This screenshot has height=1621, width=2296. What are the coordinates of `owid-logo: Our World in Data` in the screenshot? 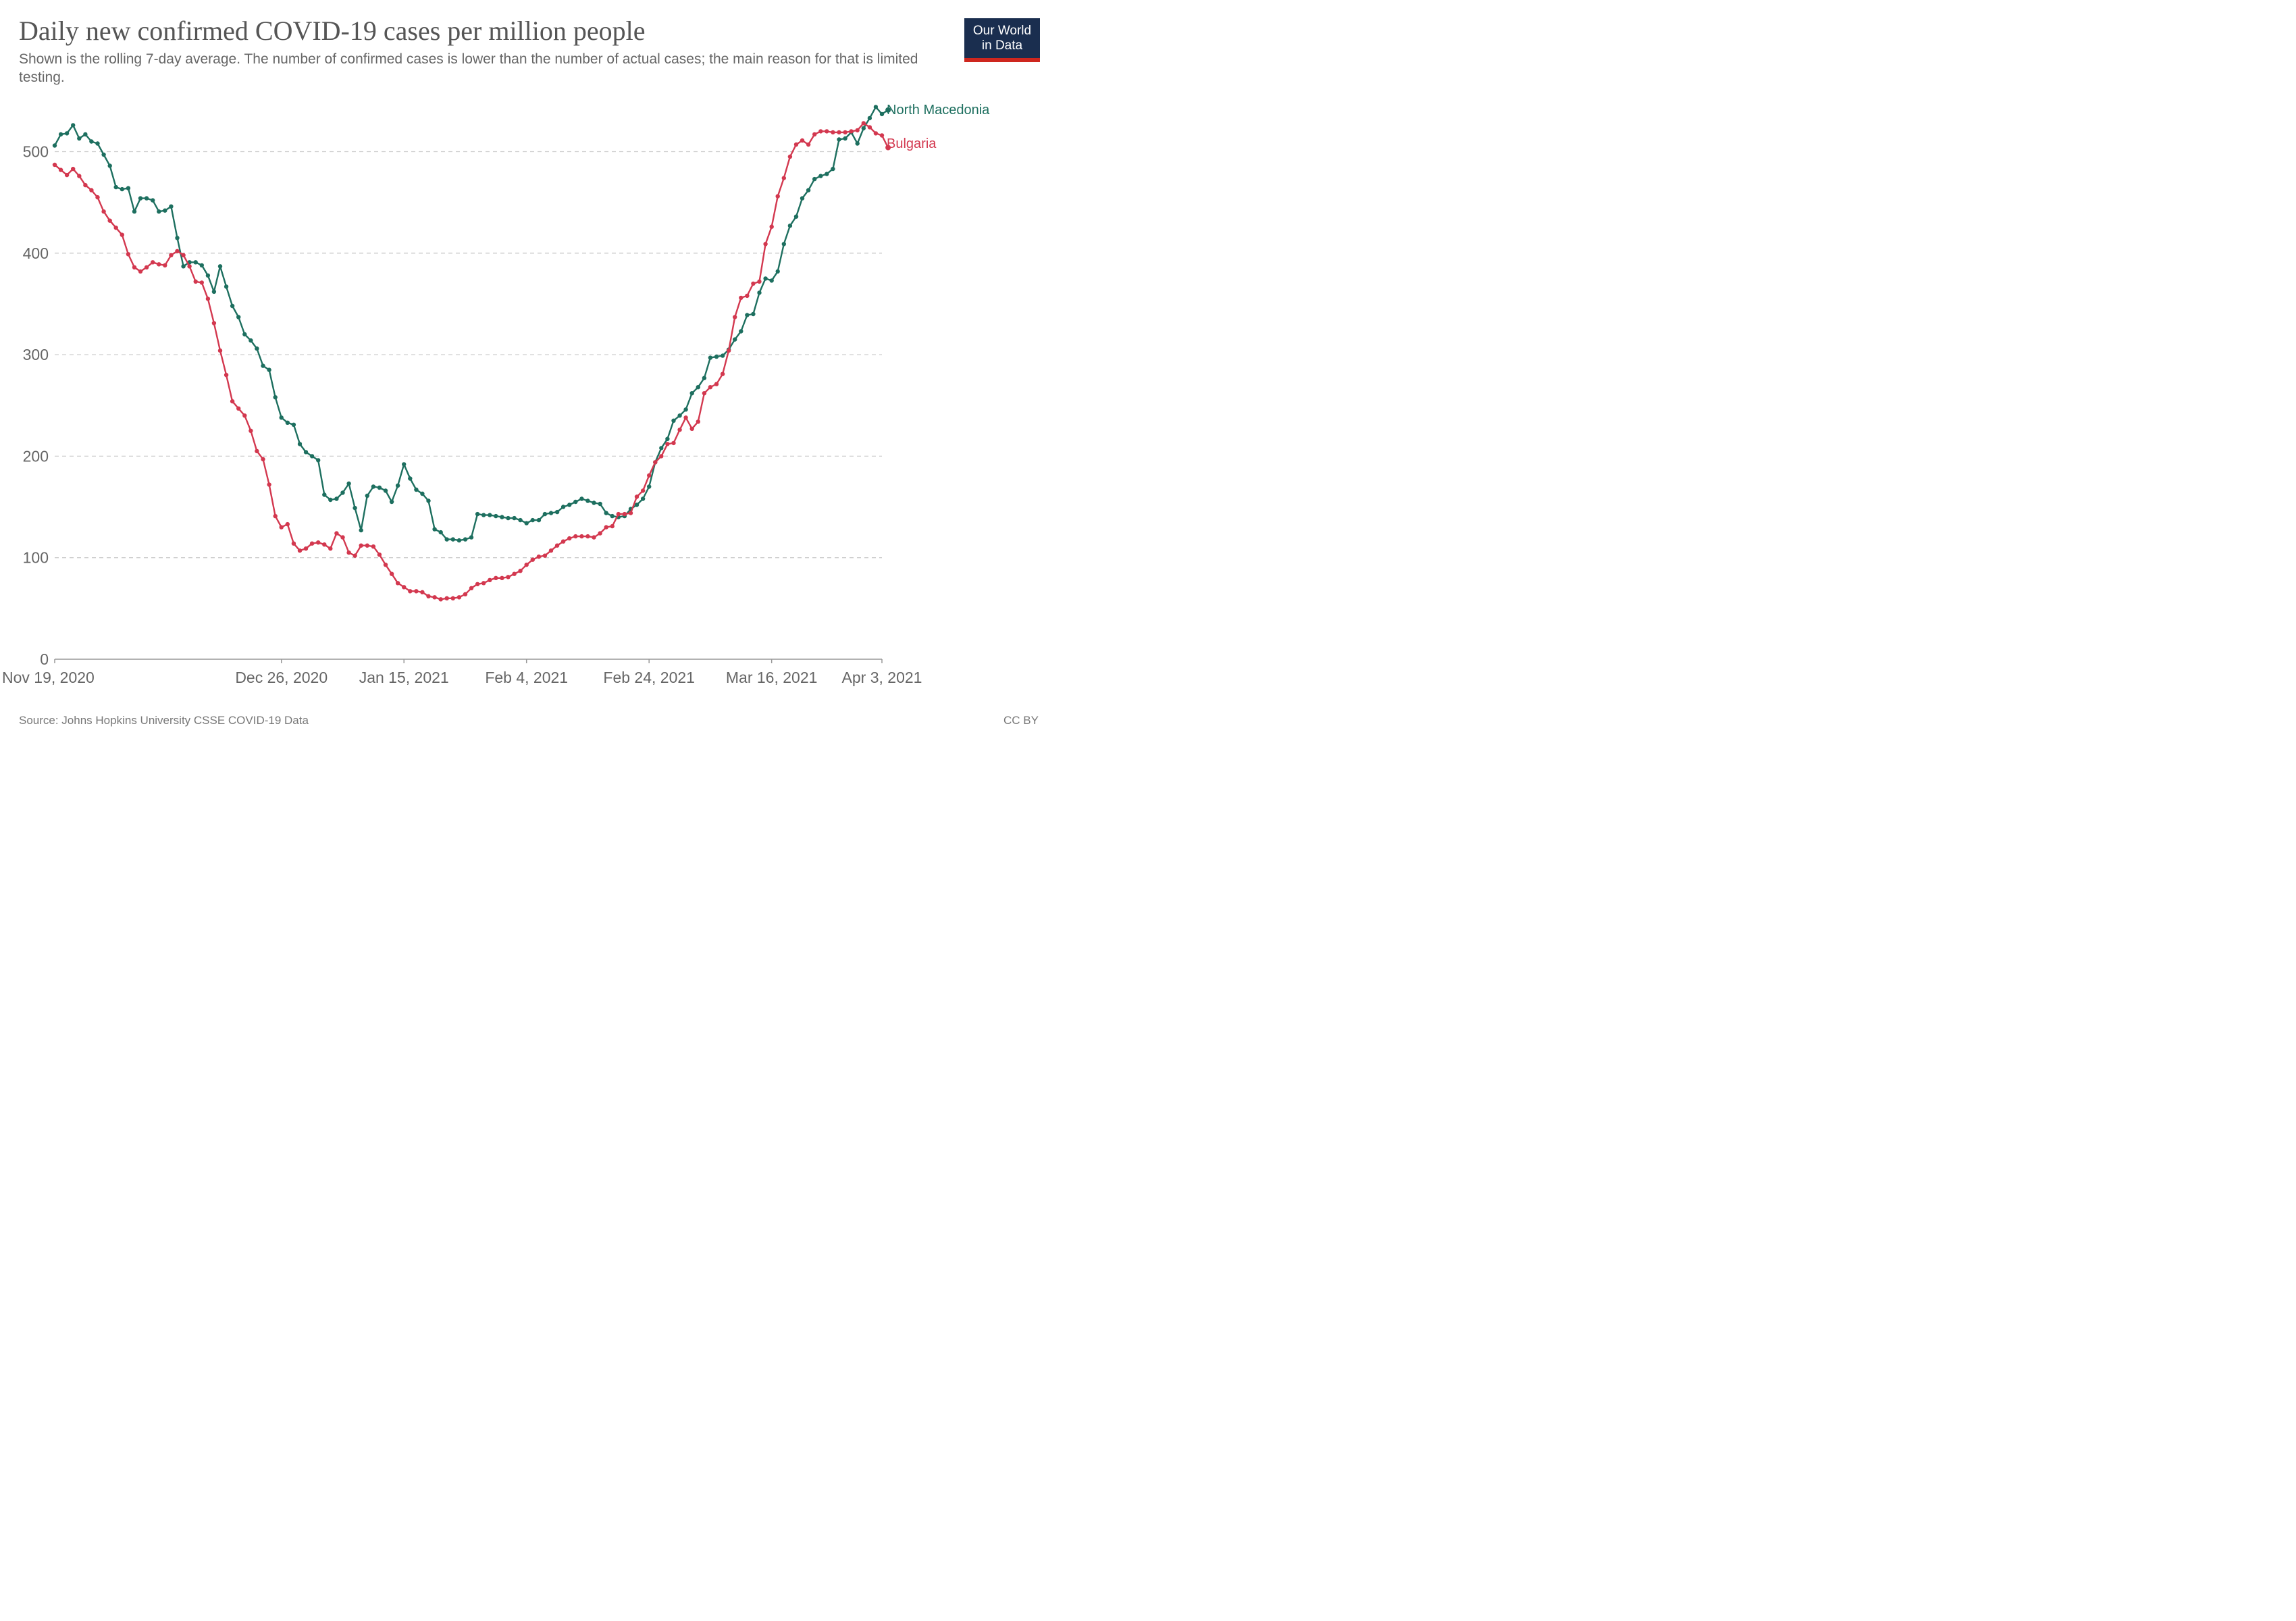 It's located at (1002, 40).